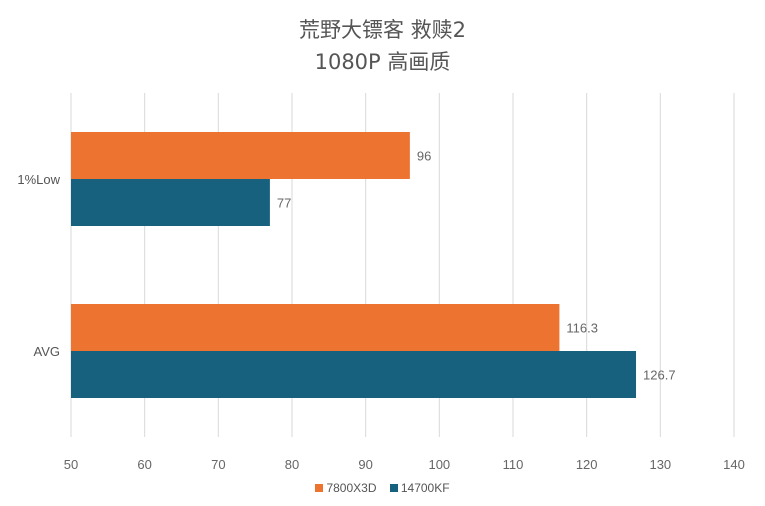 This screenshot has height=506, width=765. Describe the element at coordinates (38, 179) in the screenshot. I see `category-label-1-low: 1%Low` at that location.